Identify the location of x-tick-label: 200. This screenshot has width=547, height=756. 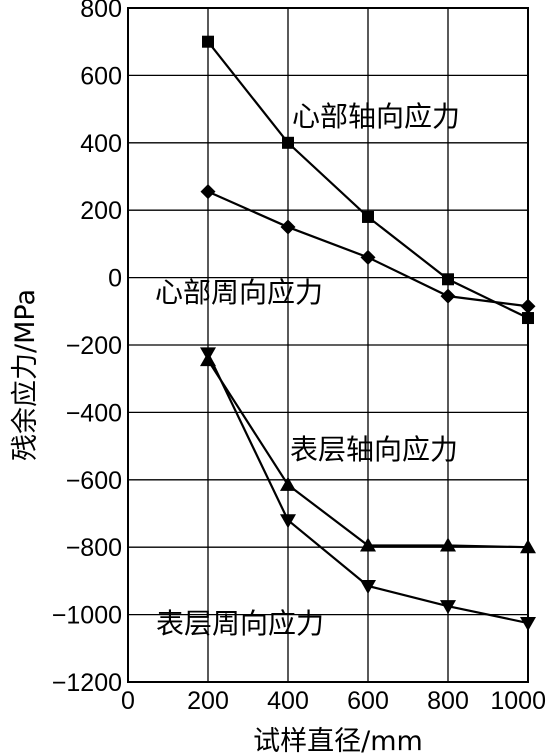
(208, 701).